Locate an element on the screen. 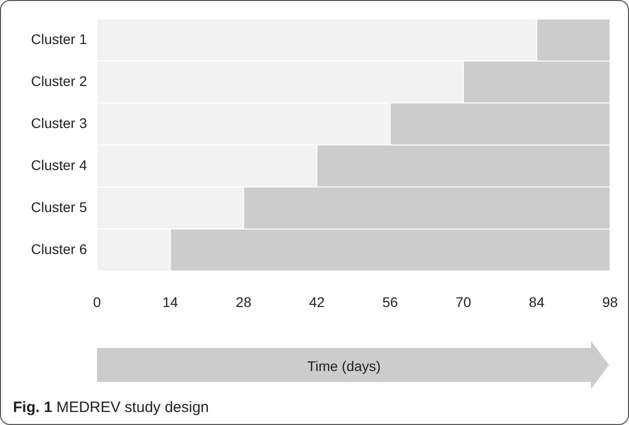  x-tick-label: 70 is located at coordinates (464, 302).